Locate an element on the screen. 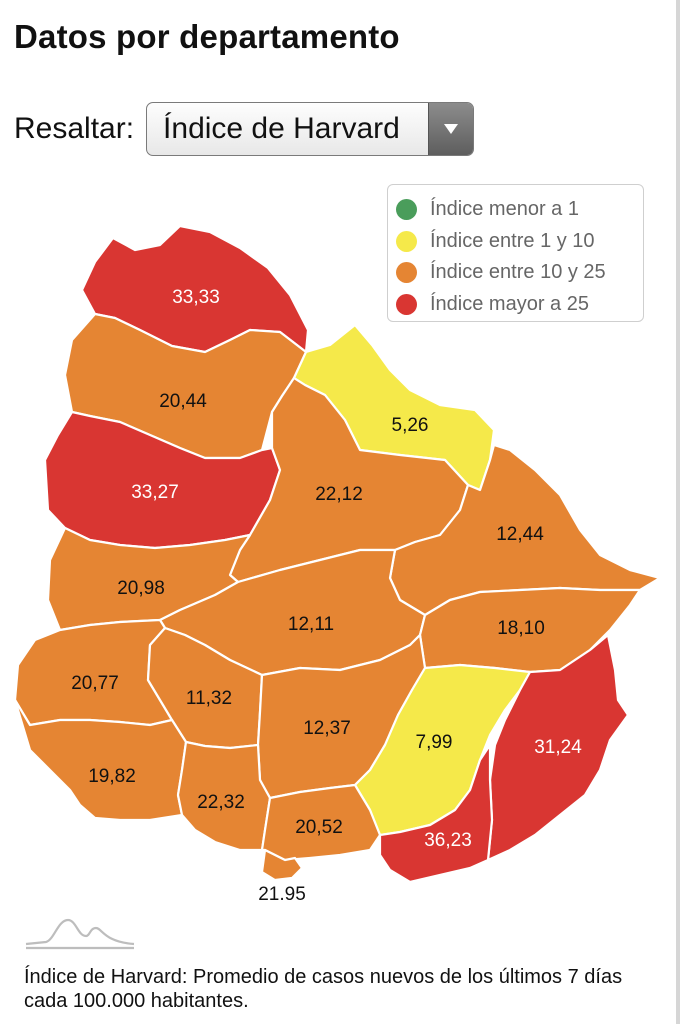 This screenshot has height=1024, width=680. department-montevideo is located at coordinates (282, 865).